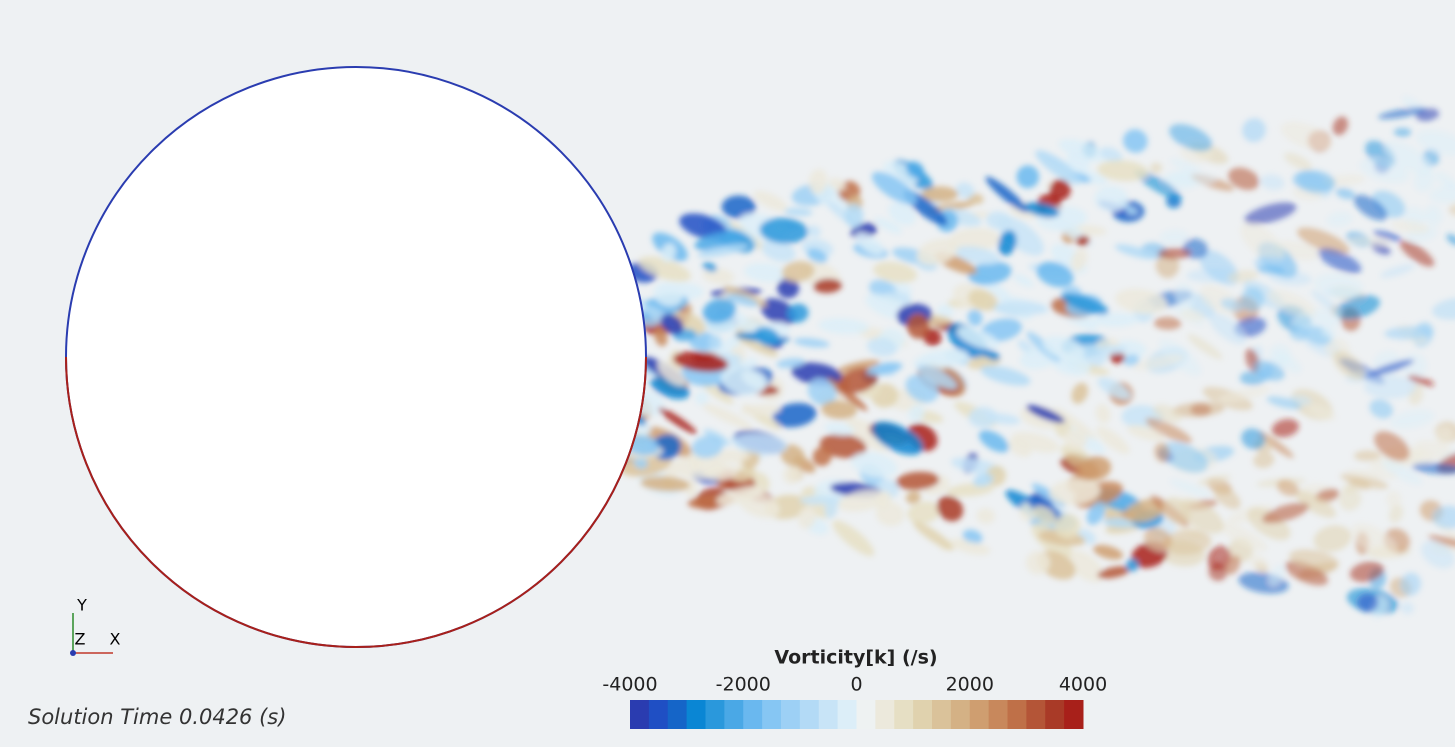 This screenshot has height=747, width=1455. What do you see at coordinates (856, 685) in the screenshot?
I see `colorbar-tick-label: 0` at bounding box center [856, 685].